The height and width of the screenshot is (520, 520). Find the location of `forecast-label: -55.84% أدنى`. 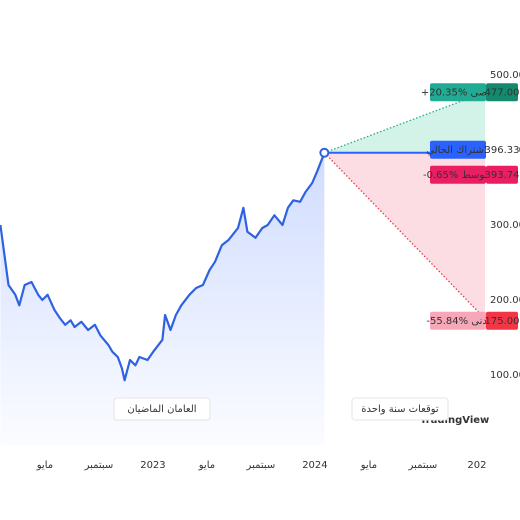

forecast-label: -55.84% أدنى is located at coordinates (457, 320).